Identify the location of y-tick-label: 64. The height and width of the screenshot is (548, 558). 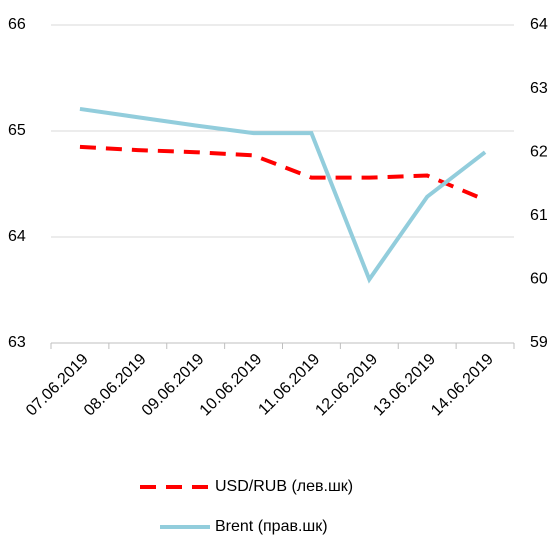
(17, 236).